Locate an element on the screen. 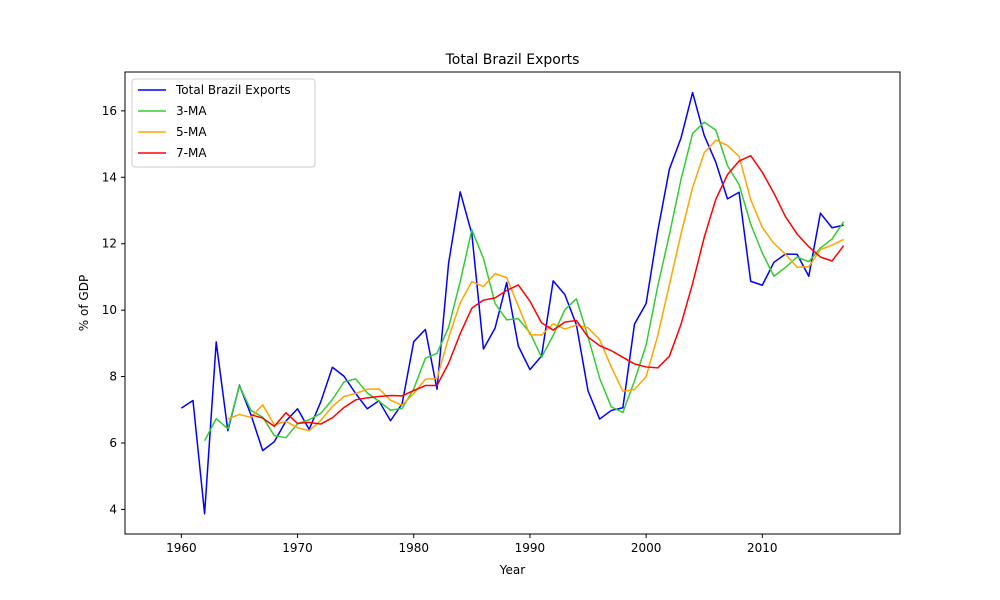  y-tick-label: 12 is located at coordinates (109, 244).